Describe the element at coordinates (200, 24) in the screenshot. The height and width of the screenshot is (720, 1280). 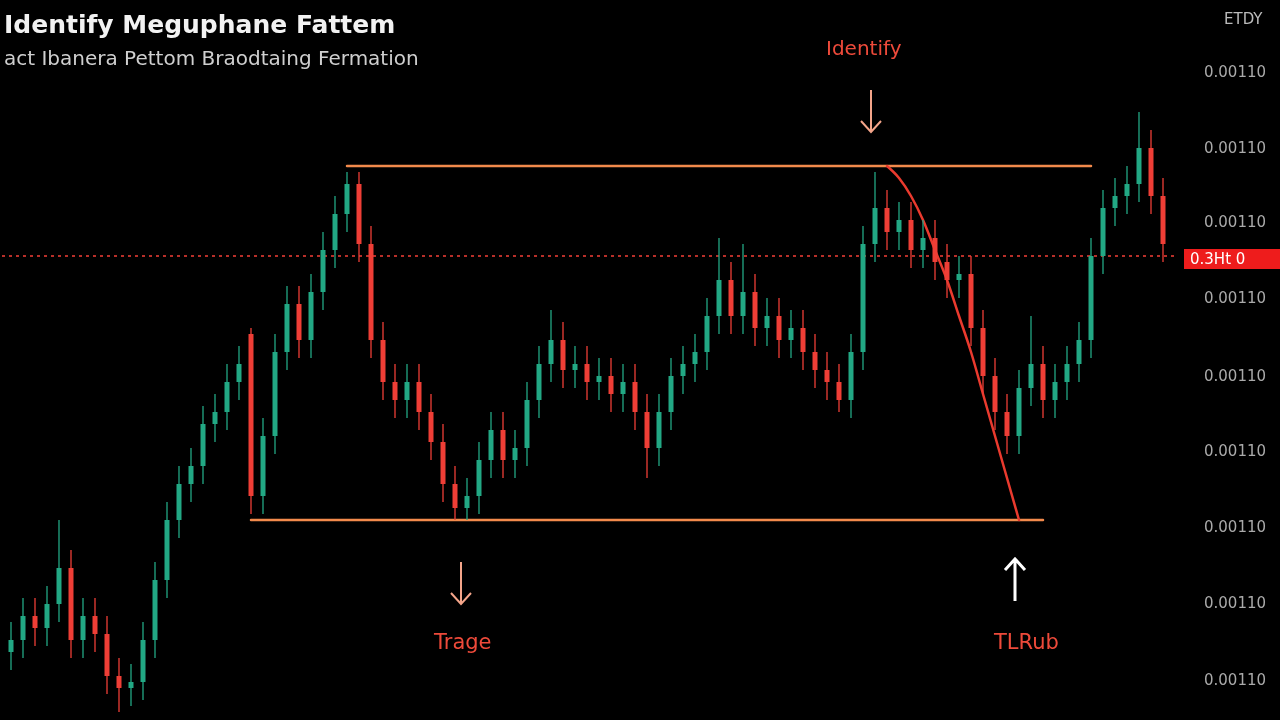
I see `chart-title: Identify Meguphane Fattem` at that location.